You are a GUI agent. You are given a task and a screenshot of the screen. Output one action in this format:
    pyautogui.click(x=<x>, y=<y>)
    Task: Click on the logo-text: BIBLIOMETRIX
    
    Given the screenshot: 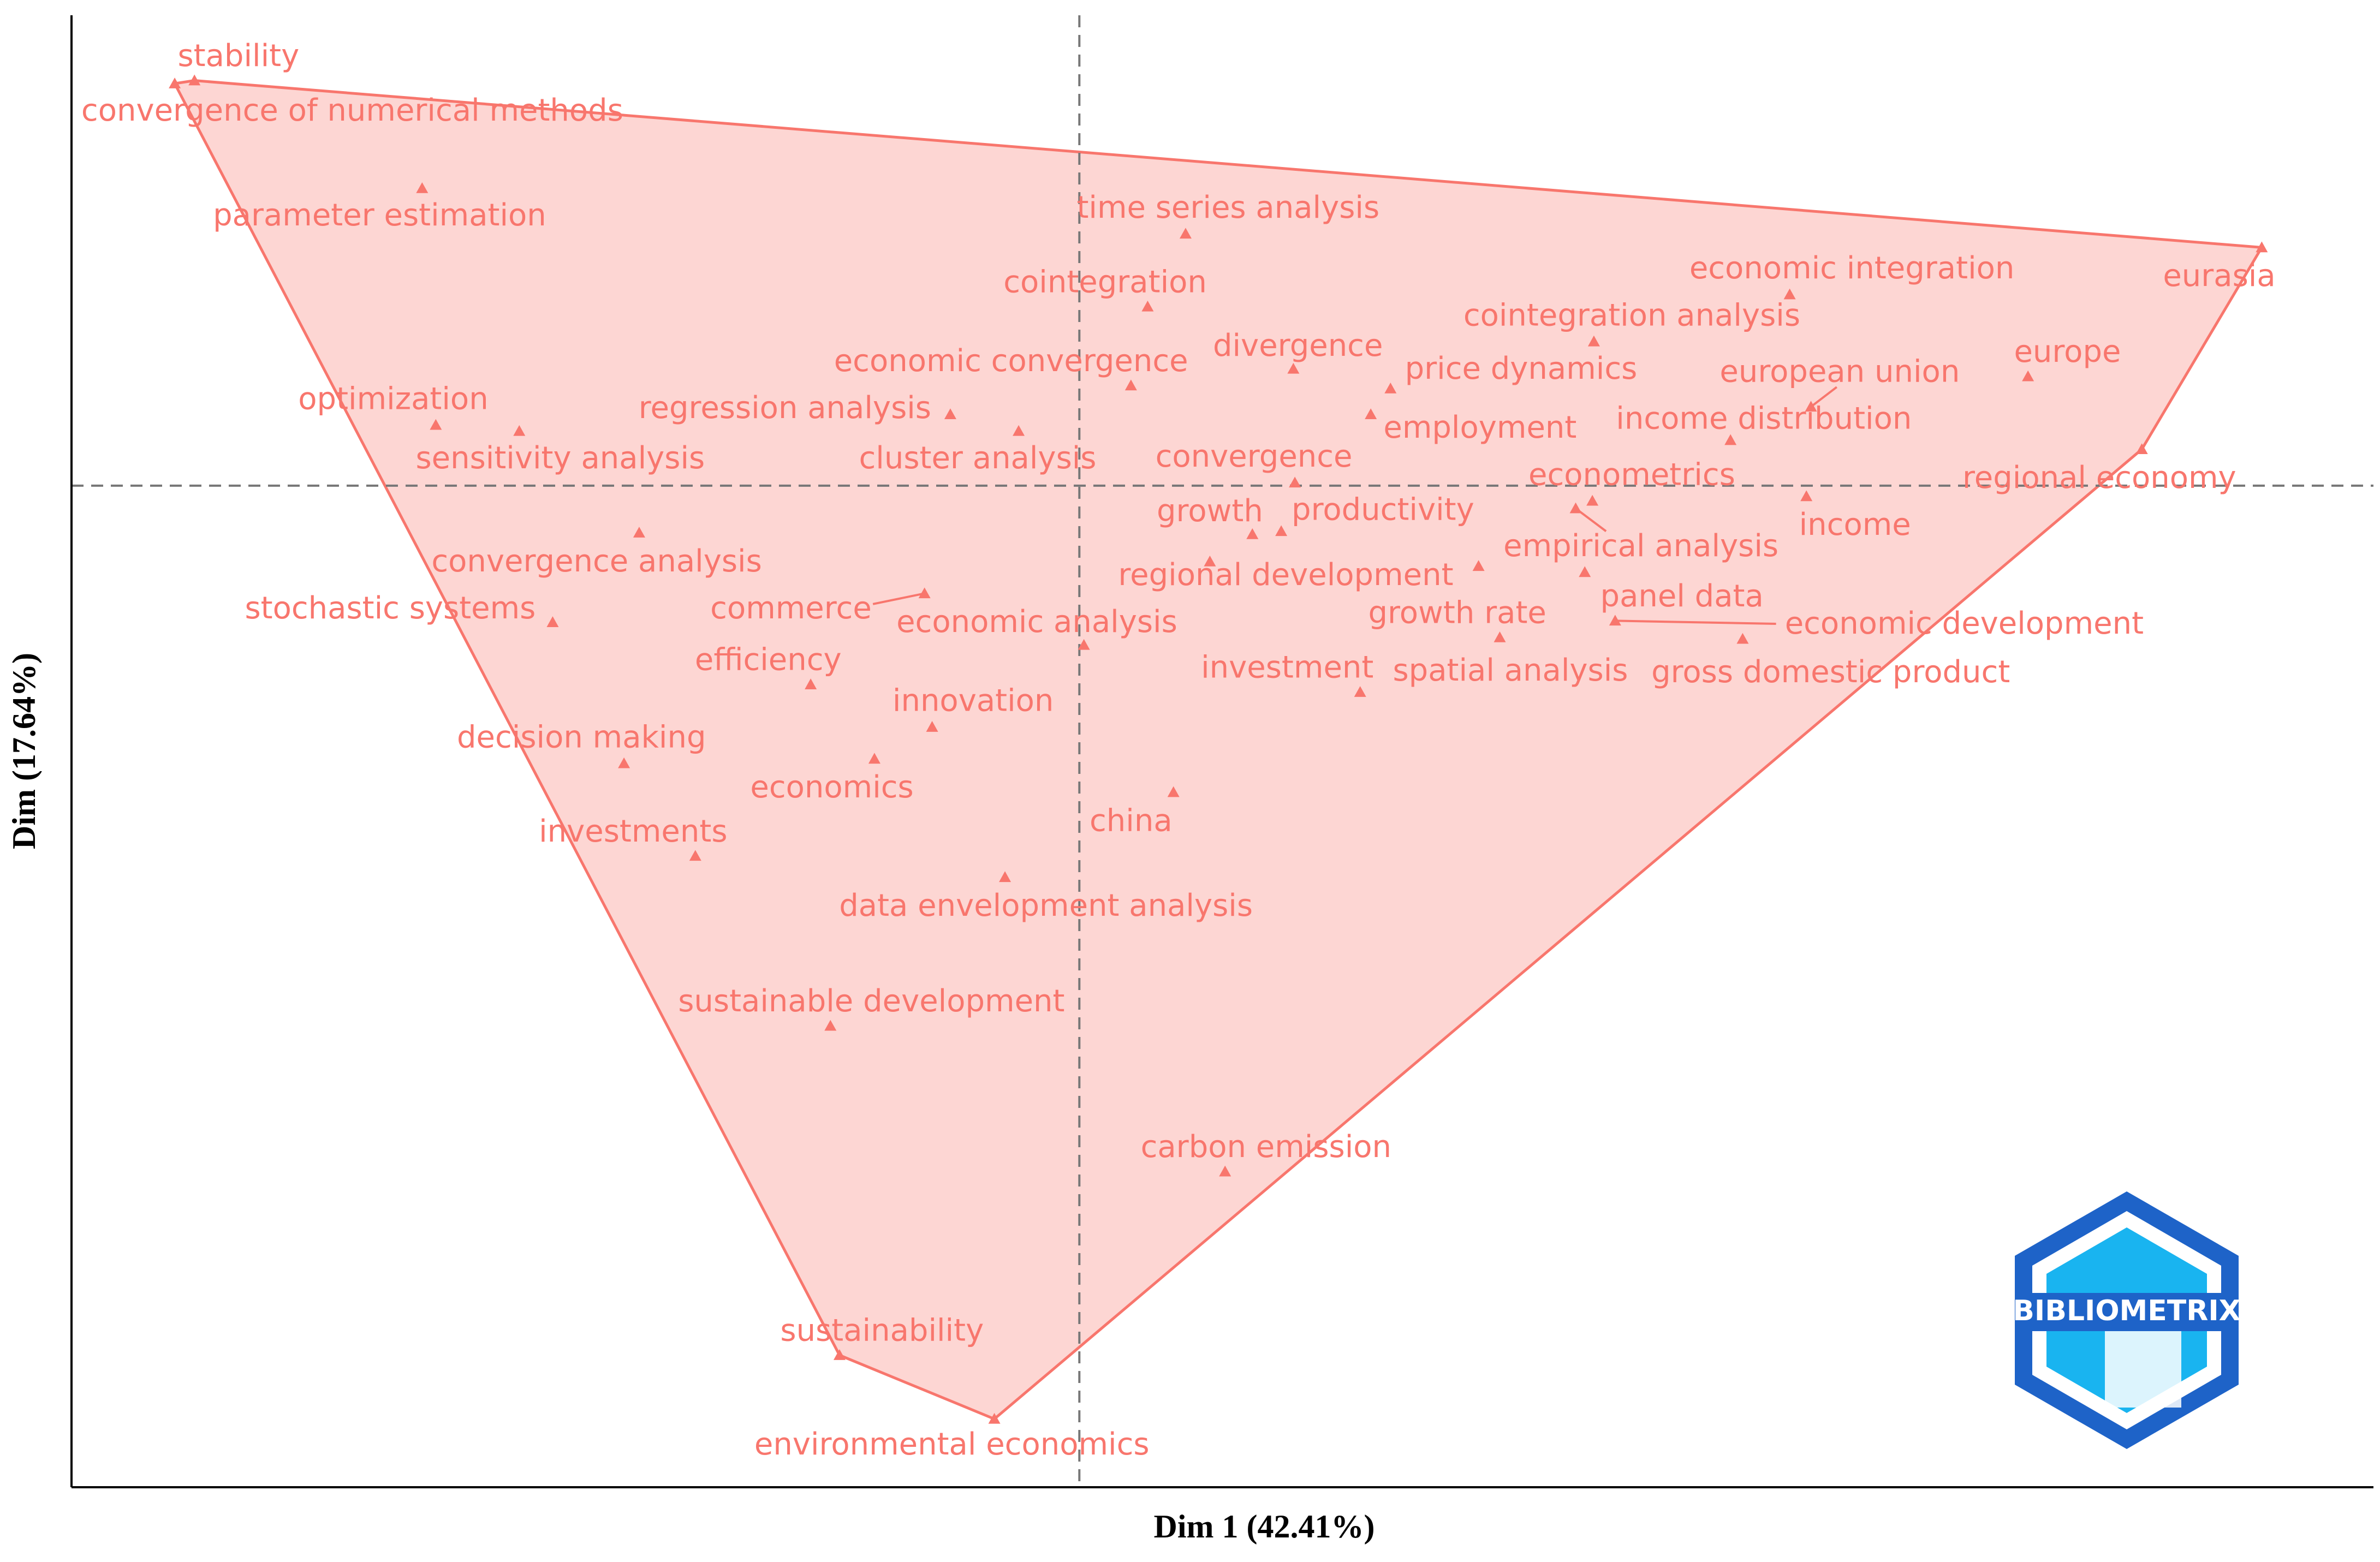 What is the action you would take?
    pyautogui.click(x=2127, y=1311)
    